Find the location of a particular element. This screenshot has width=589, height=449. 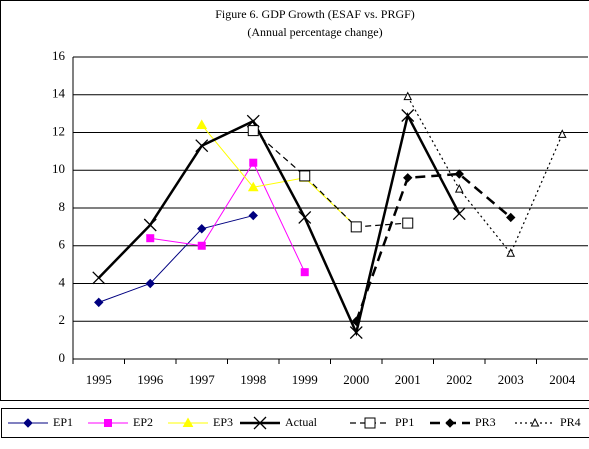

legend-label: PP1 is located at coordinates (404, 422).